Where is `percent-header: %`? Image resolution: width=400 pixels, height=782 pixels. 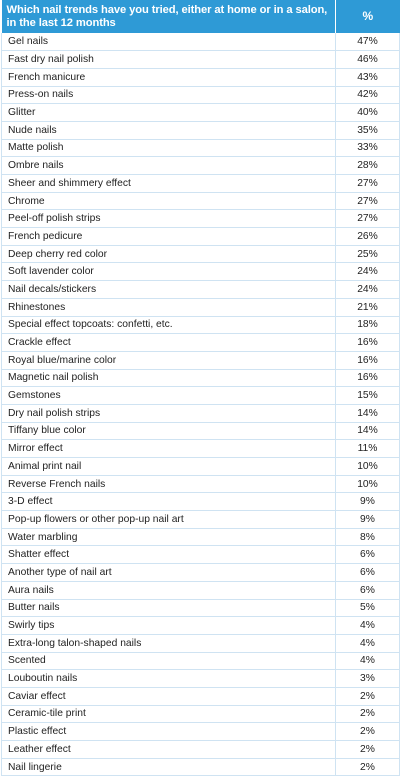
percent-header: % is located at coordinates (367, 16).